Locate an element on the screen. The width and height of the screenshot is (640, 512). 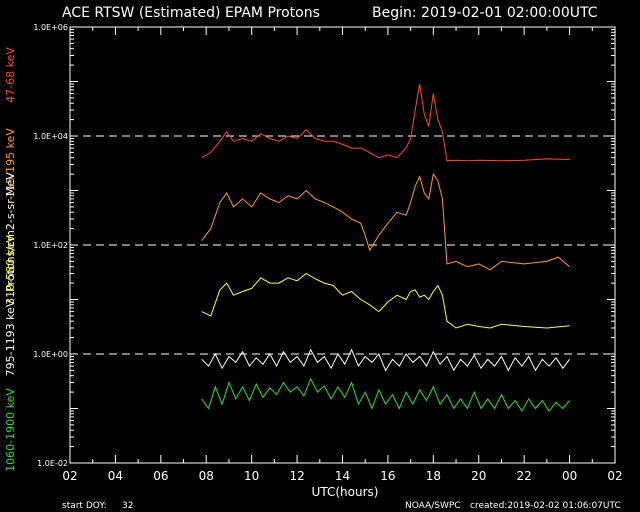
x-tick-label: 10 is located at coordinates (251, 476).